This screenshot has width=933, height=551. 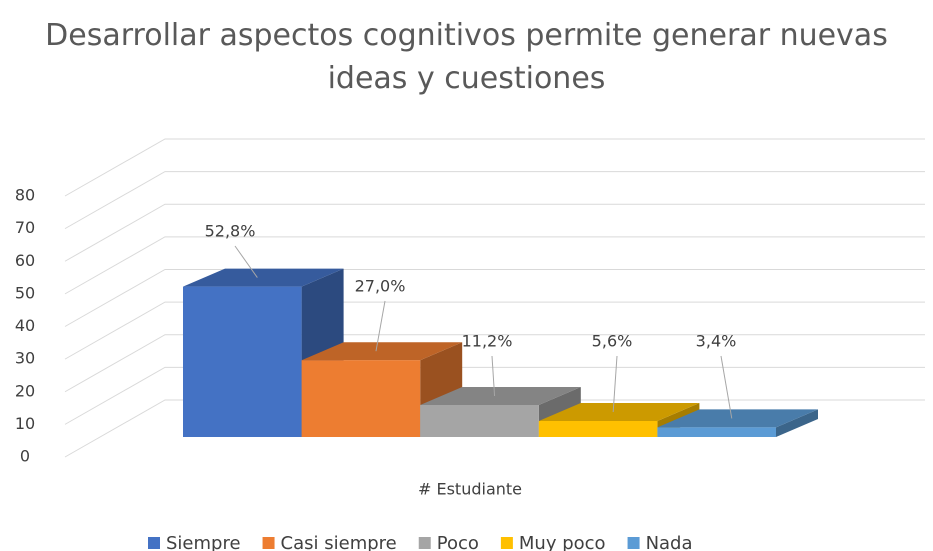 I want to click on y-tick-label: 70, so click(x=25, y=227).